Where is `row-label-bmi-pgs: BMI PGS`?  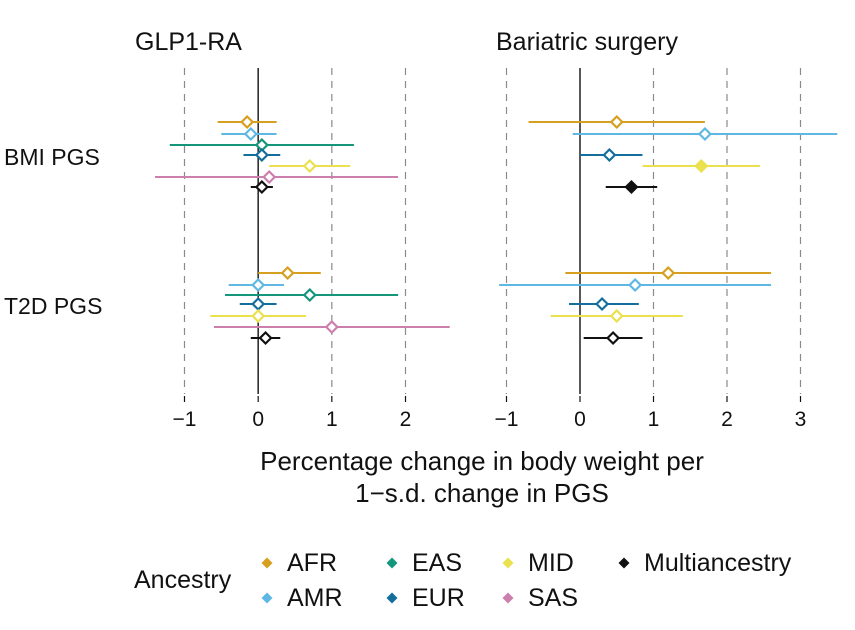 row-label-bmi-pgs: BMI PGS is located at coordinates (52, 157).